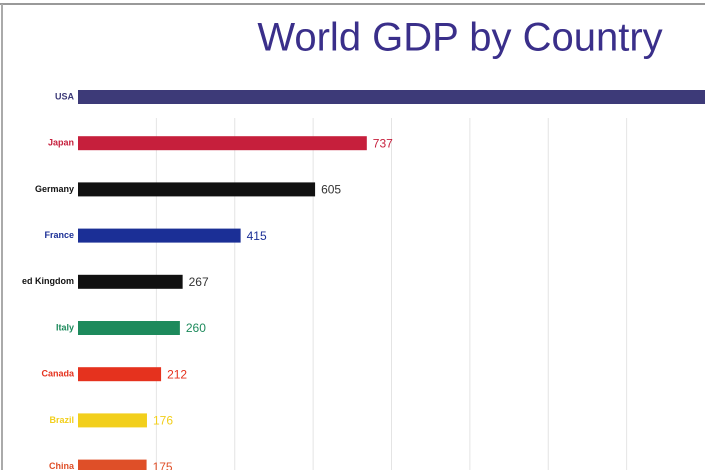 Image resolution: width=705 pixels, height=470 pixels. What do you see at coordinates (163, 421) in the screenshot?
I see `value-label: 176` at bounding box center [163, 421].